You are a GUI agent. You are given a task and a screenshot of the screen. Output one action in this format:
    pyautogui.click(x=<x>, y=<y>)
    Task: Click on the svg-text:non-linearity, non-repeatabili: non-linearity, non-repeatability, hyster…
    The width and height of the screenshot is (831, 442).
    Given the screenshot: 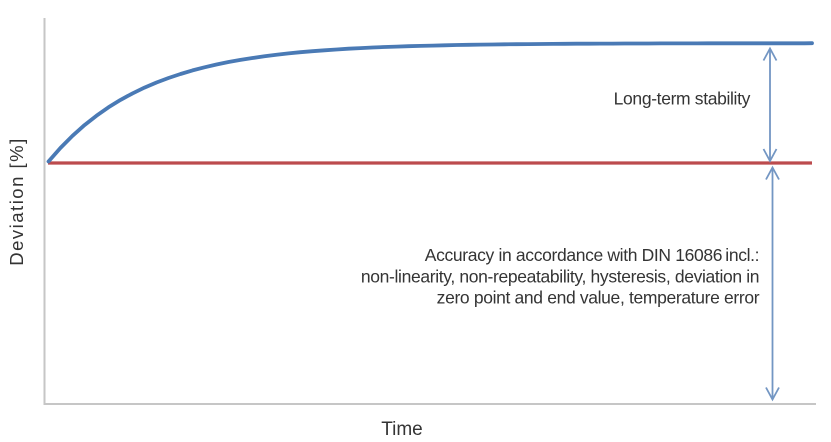 What is the action you would take?
    pyautogui.click(x=560, y=276)
    